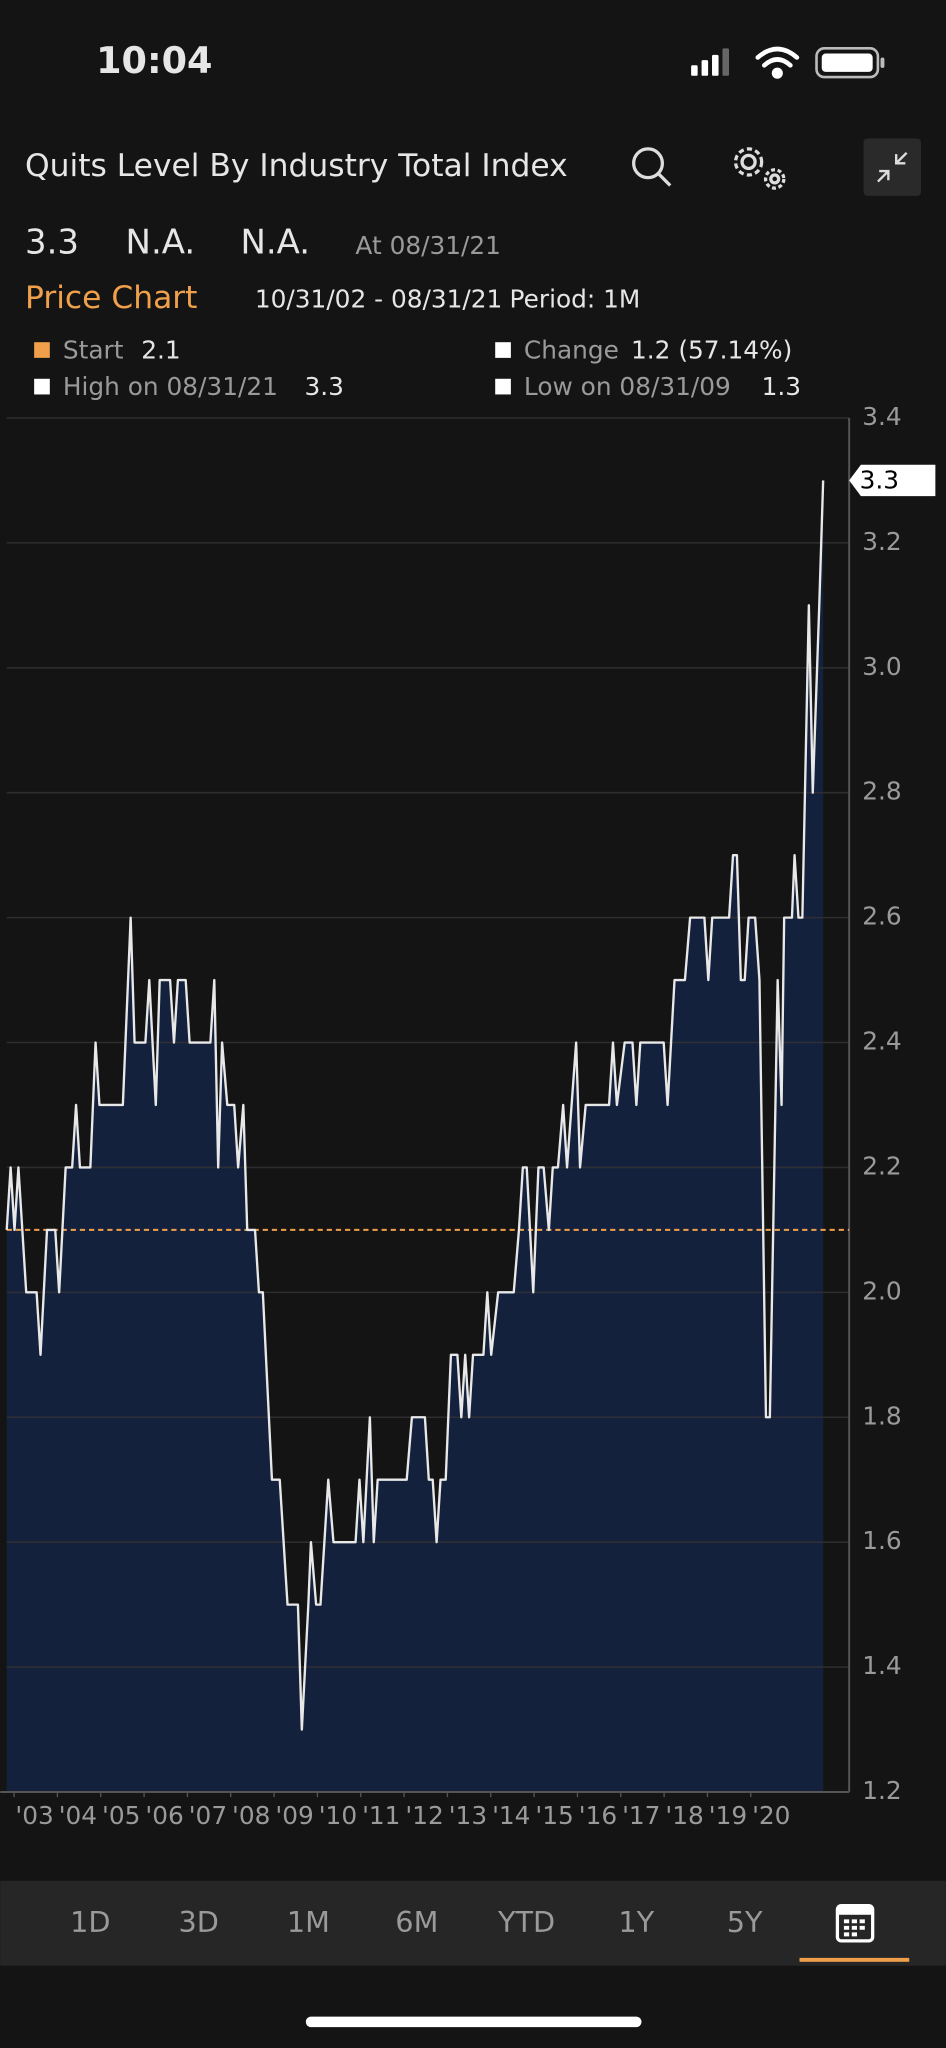 This screenshot has height=2048, width=946. What do you see at coordinates (93, 349) in the screenshot?
I see `stat-label: Start` at bounding box center [93, 349].